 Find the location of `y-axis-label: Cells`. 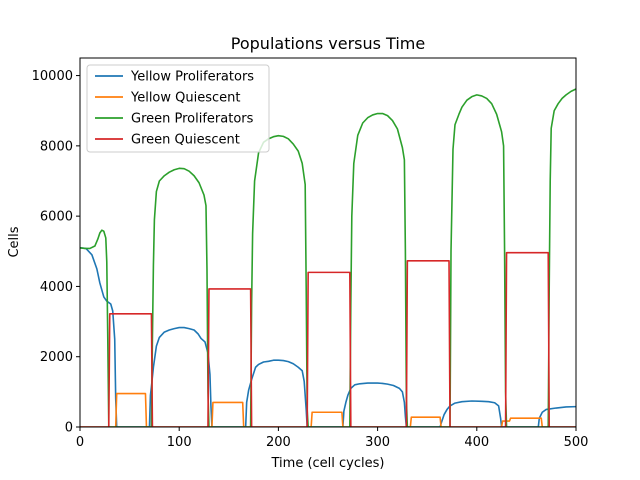

y-axis-label: Cells is located at coordinates (14, 241).